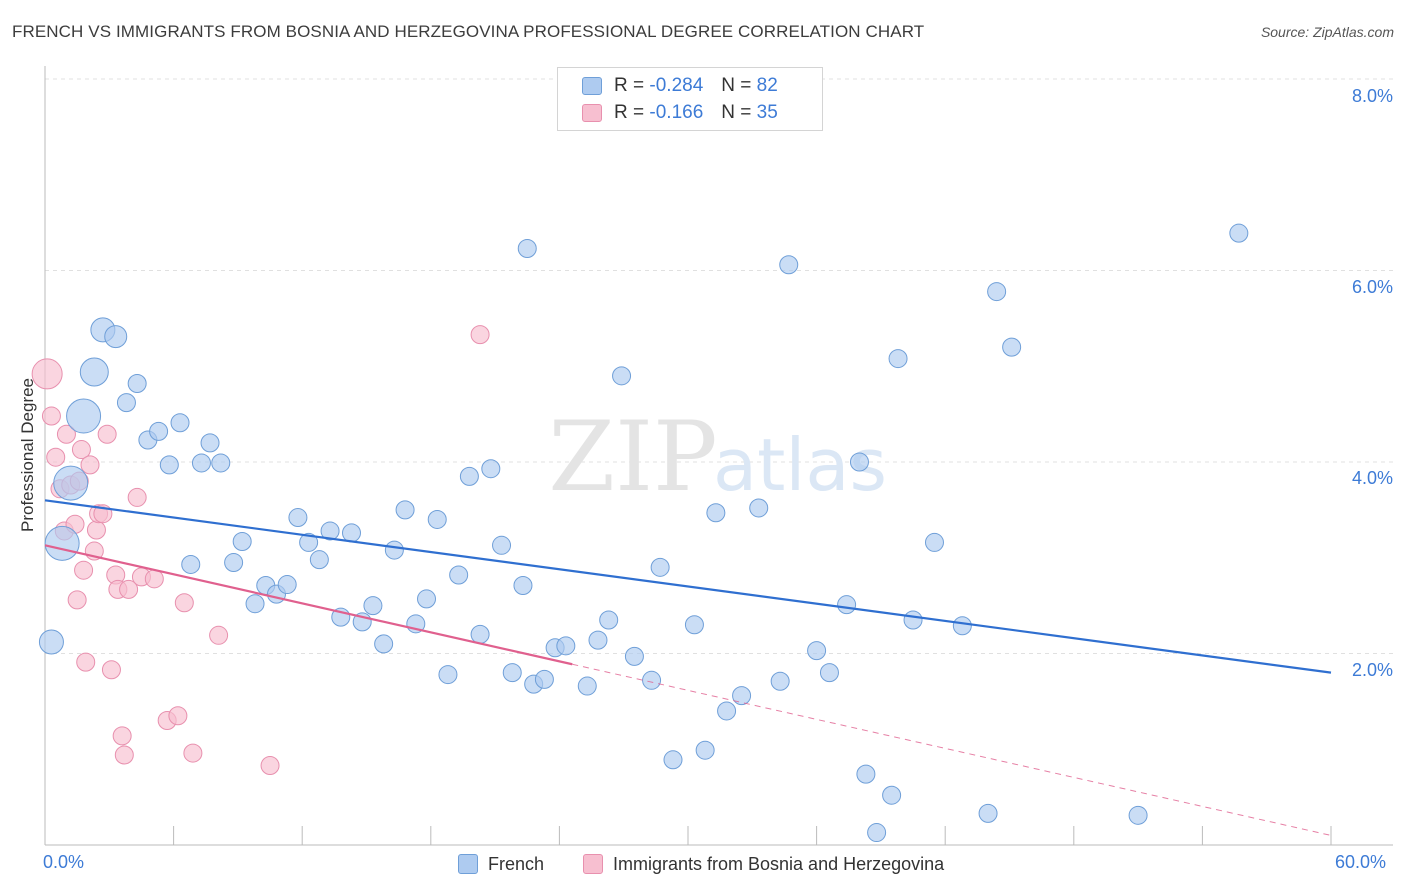 The image size is (1406, 892). Describe the element at coordinates (676, 85) in the screenshot. I see `r-value: -0.284` at that location.